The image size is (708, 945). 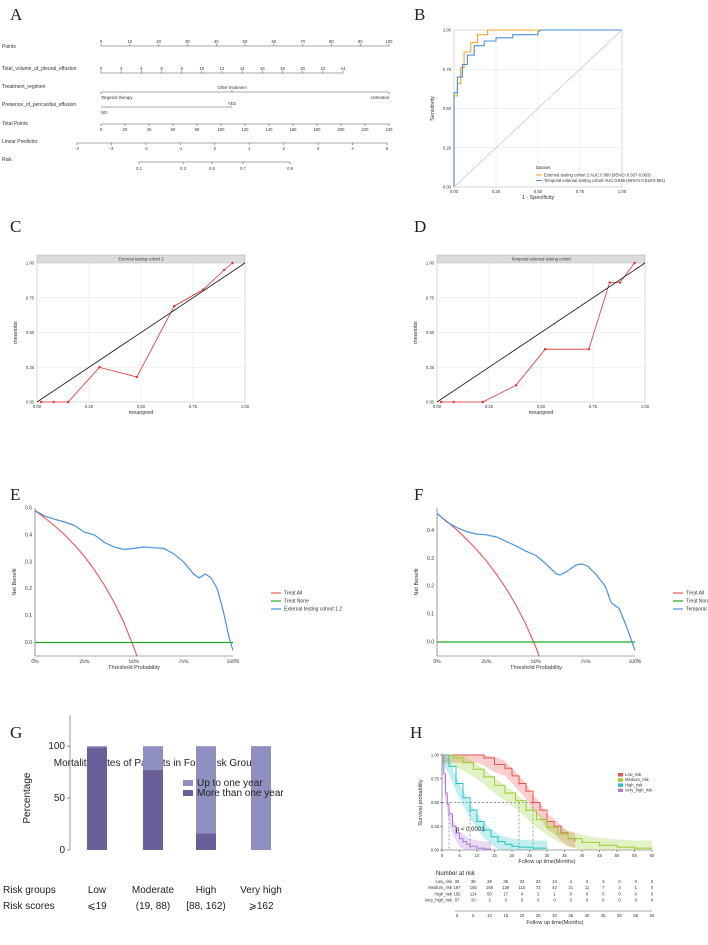 What do you see at coordinates (206, 841) in the screenshot?
I see `bar-more-than-one-year` at bounding box center [206, 841].